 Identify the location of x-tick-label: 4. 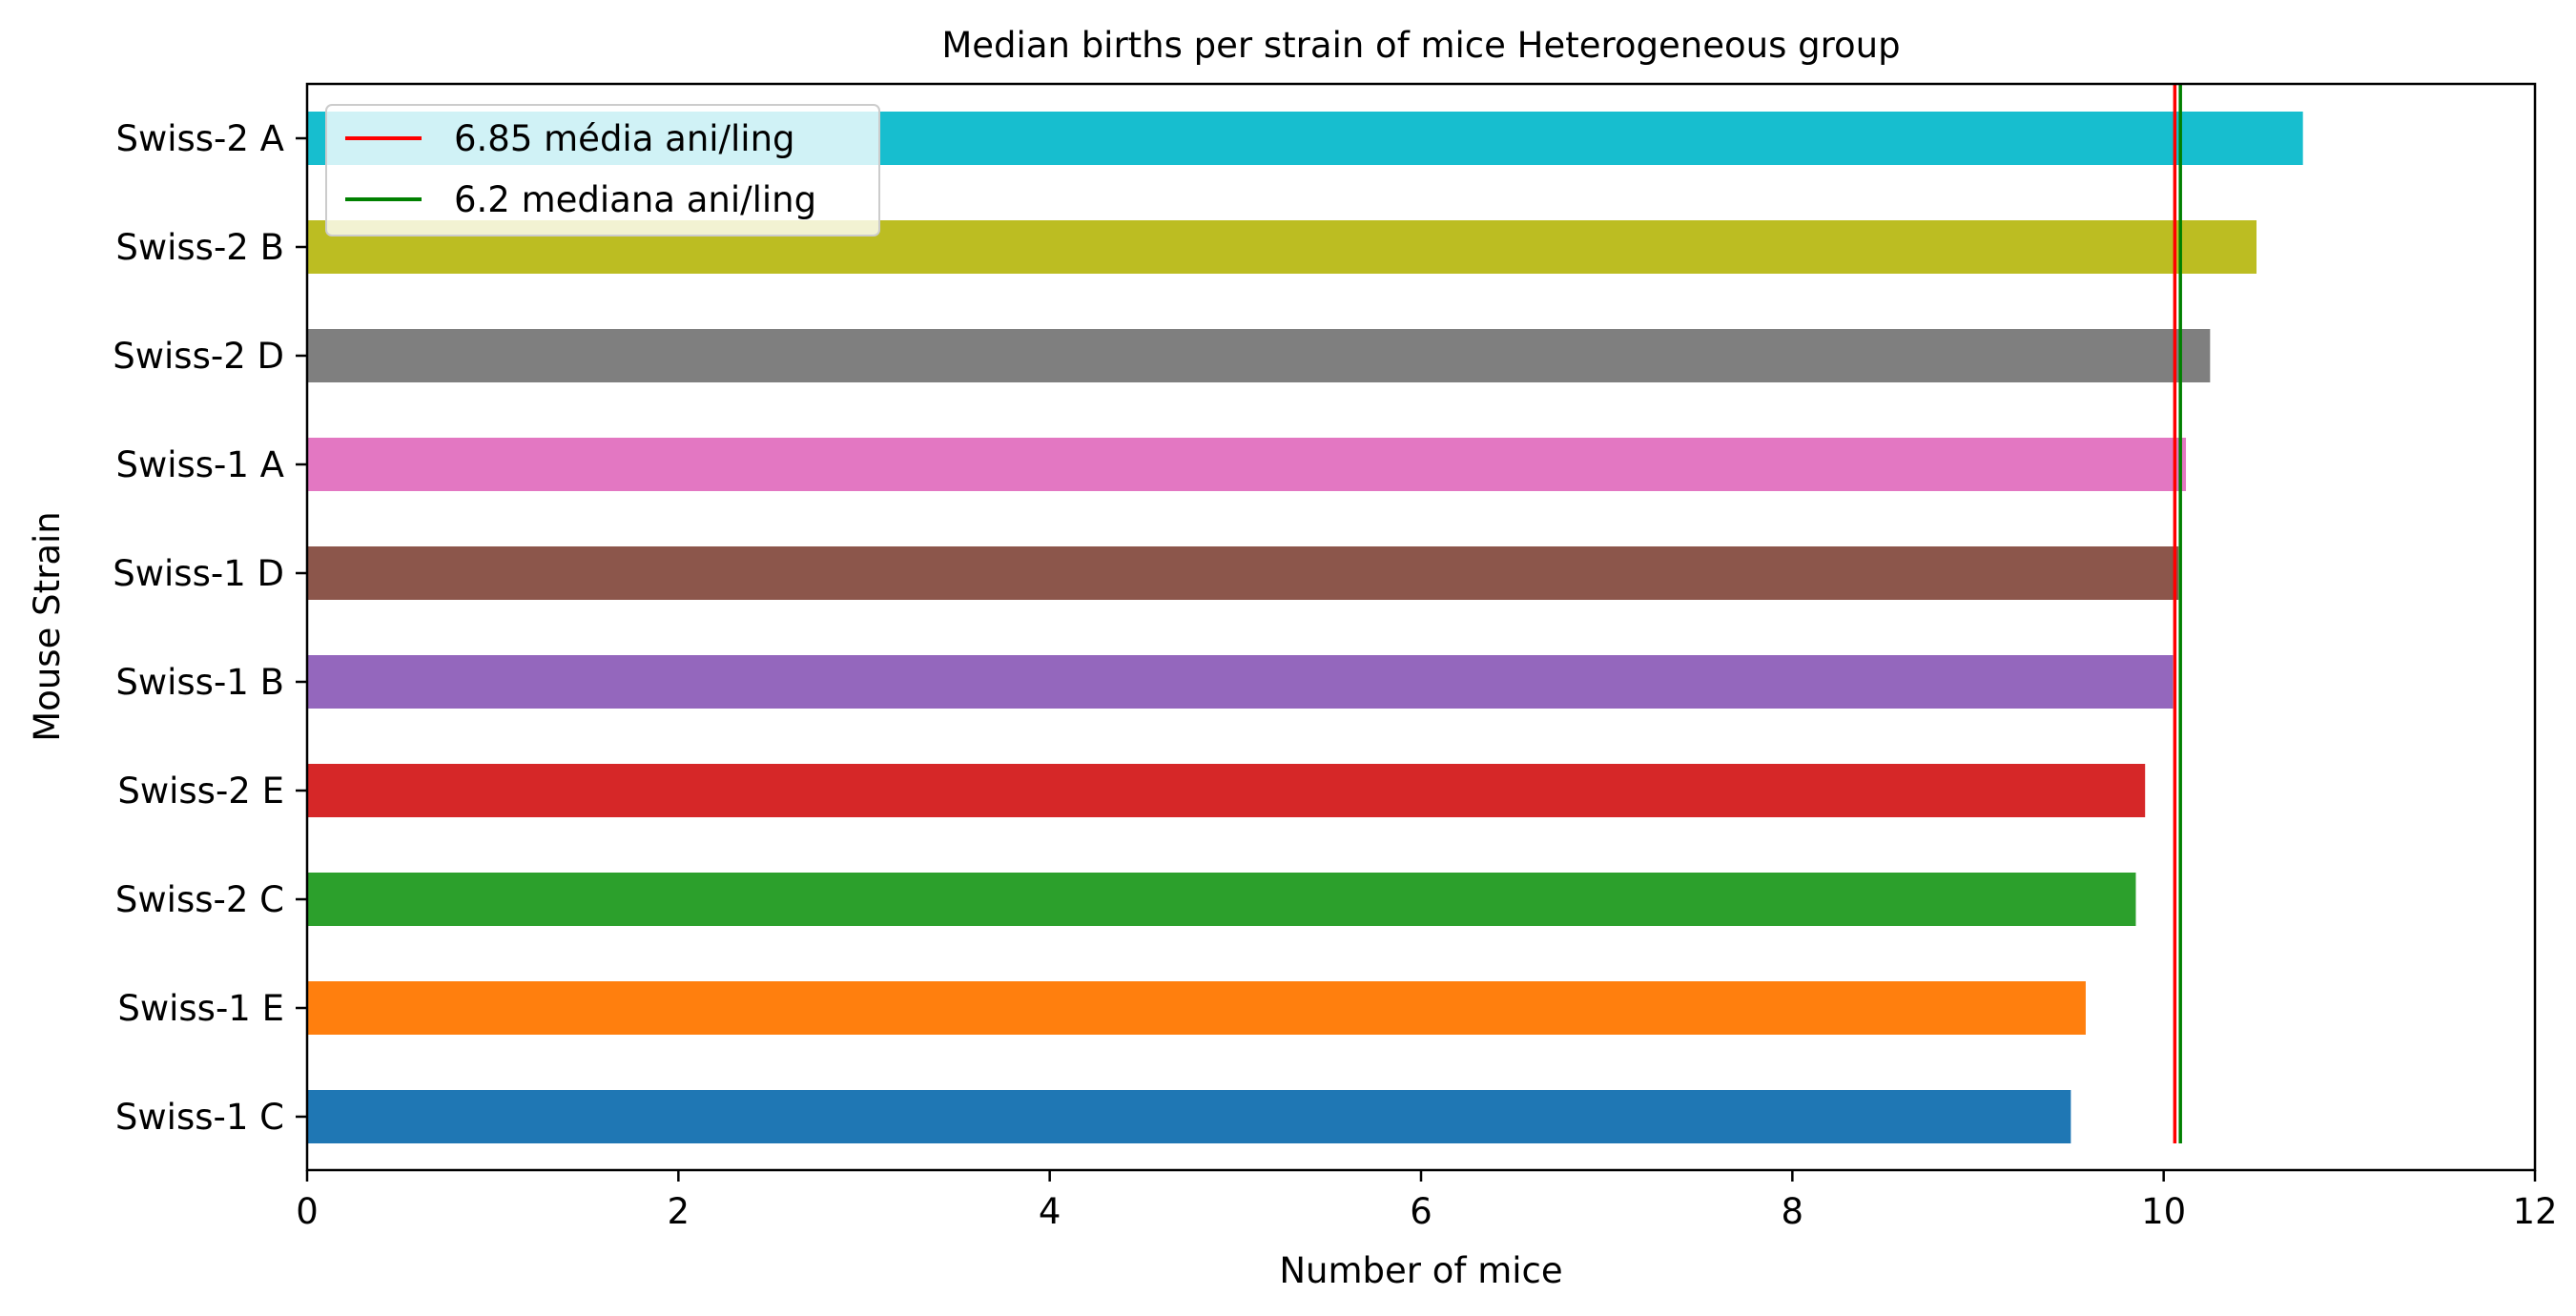
(1050, 1211).